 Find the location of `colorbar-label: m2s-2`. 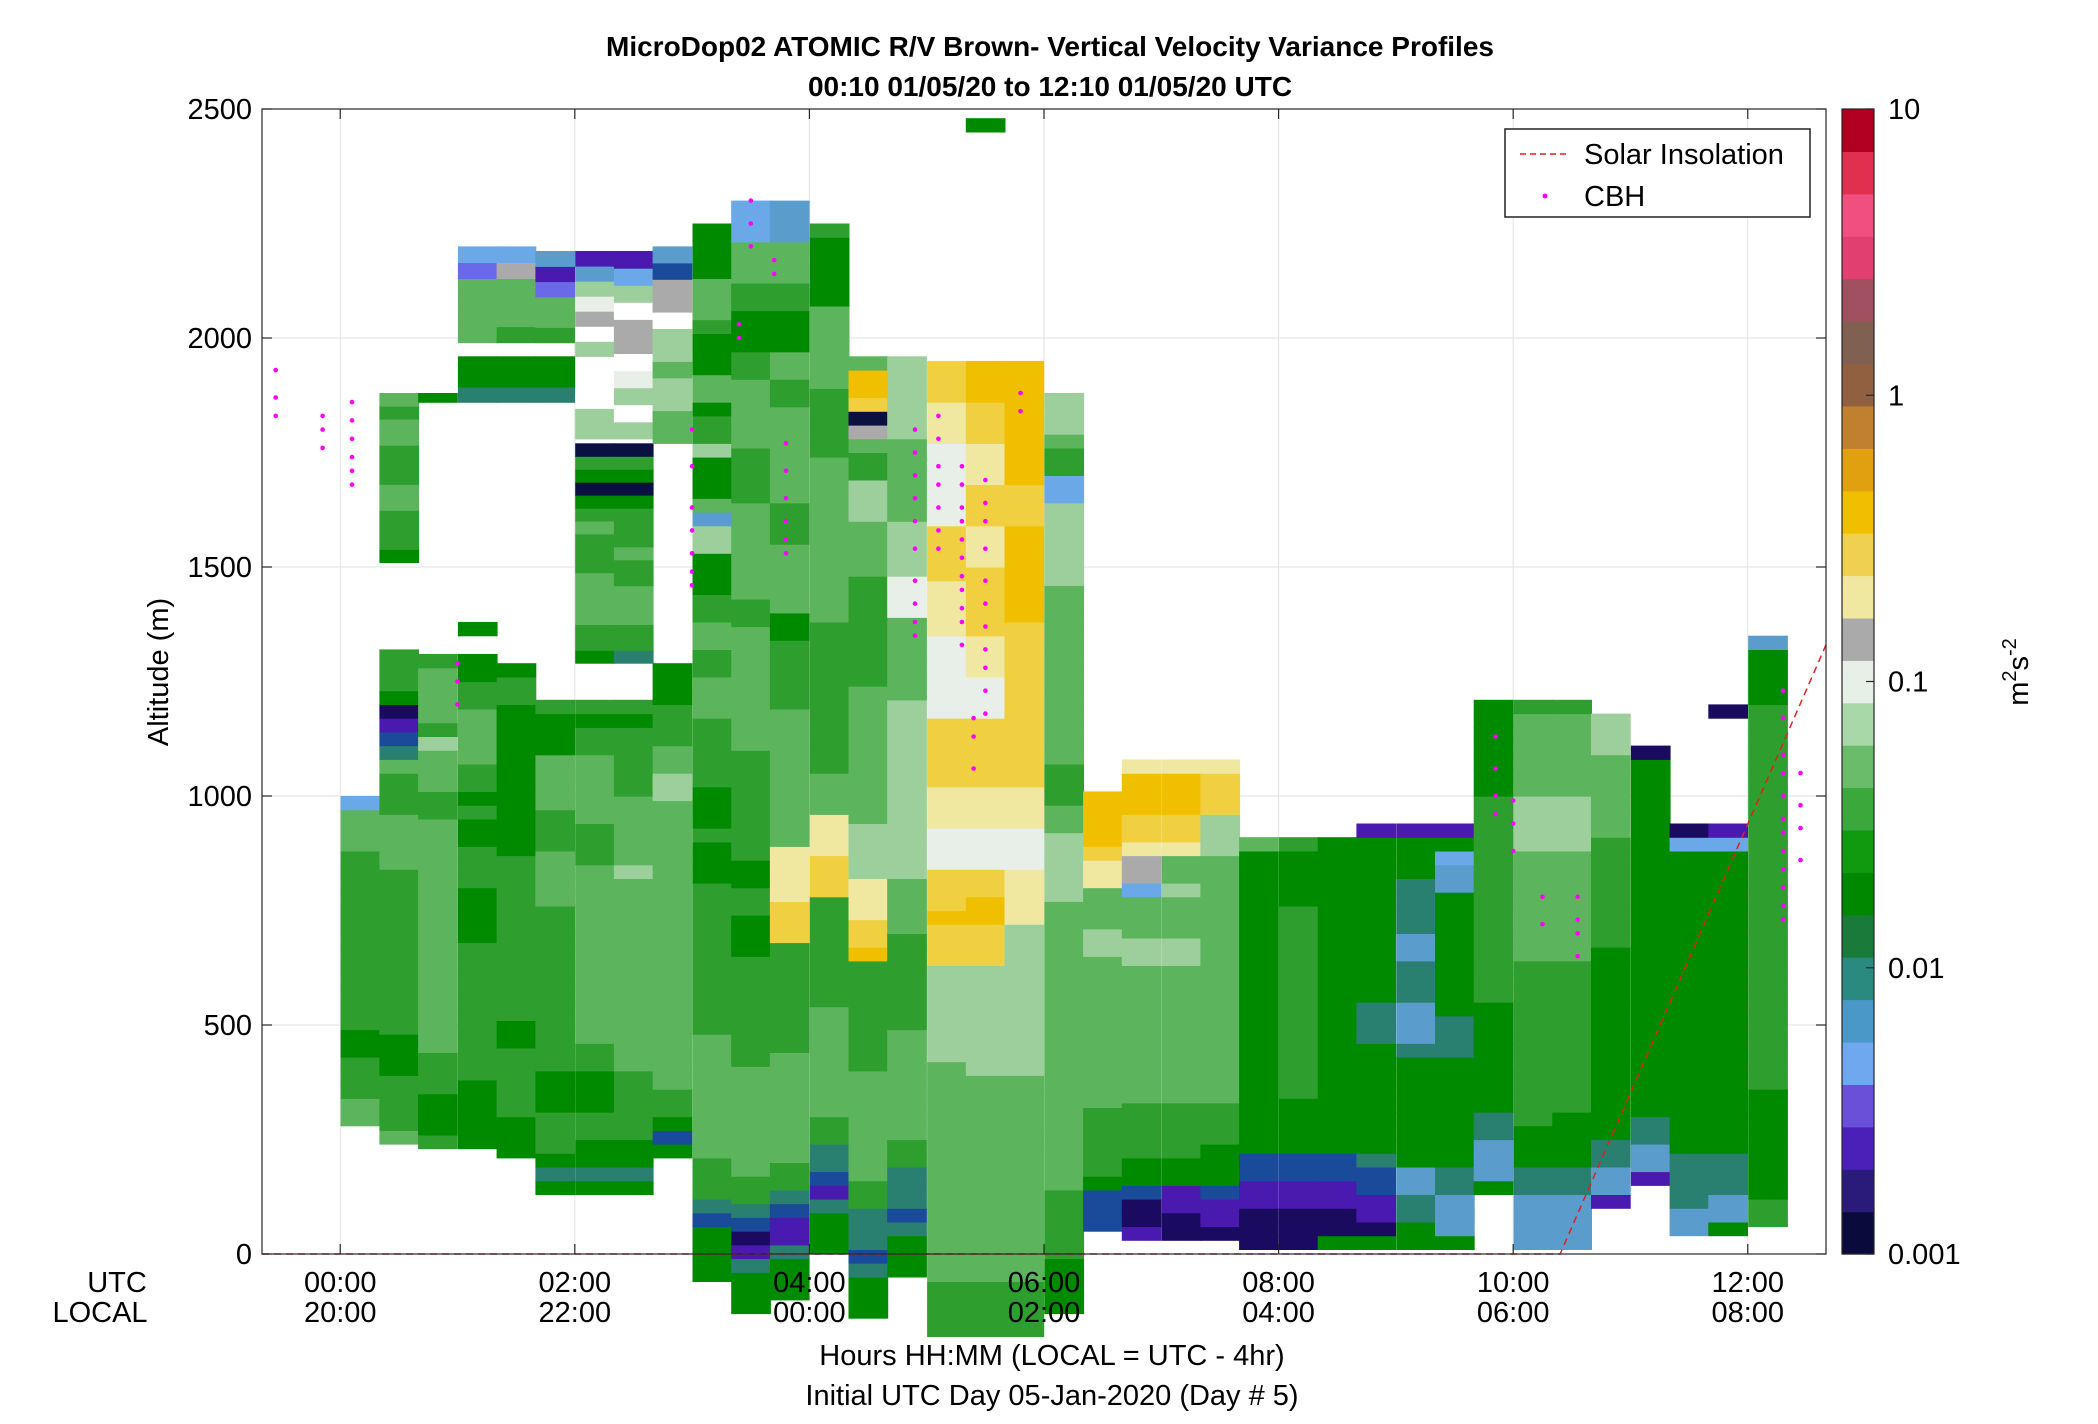

colorbar-label: m2s-2 is located at coordinates (2017, 672).